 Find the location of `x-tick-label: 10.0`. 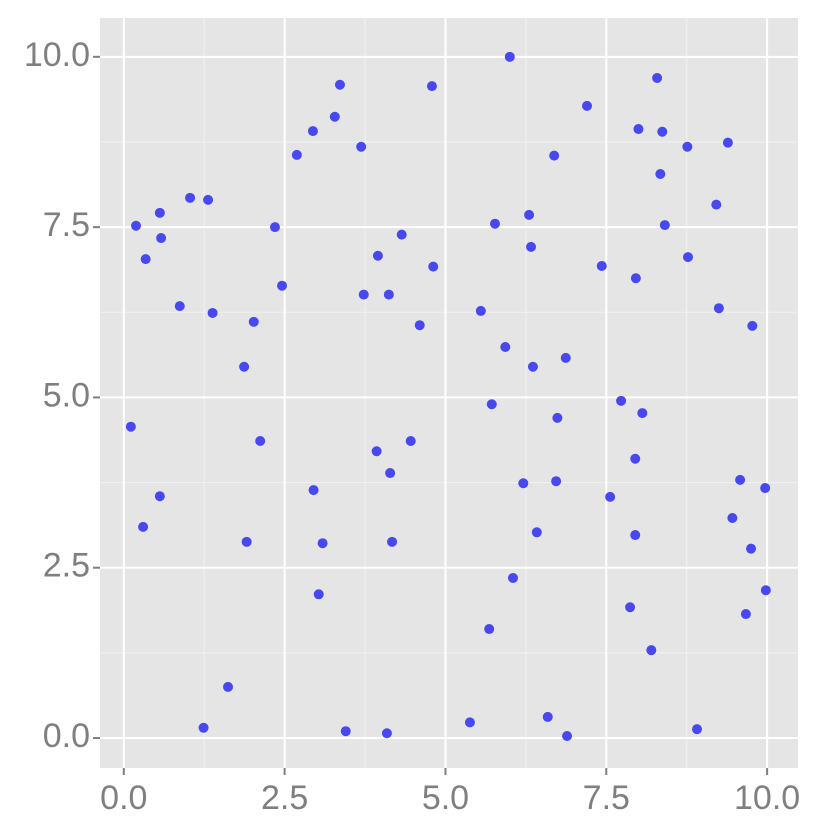

x-tick-label: 10.0 is located at coordinates (767, 798).